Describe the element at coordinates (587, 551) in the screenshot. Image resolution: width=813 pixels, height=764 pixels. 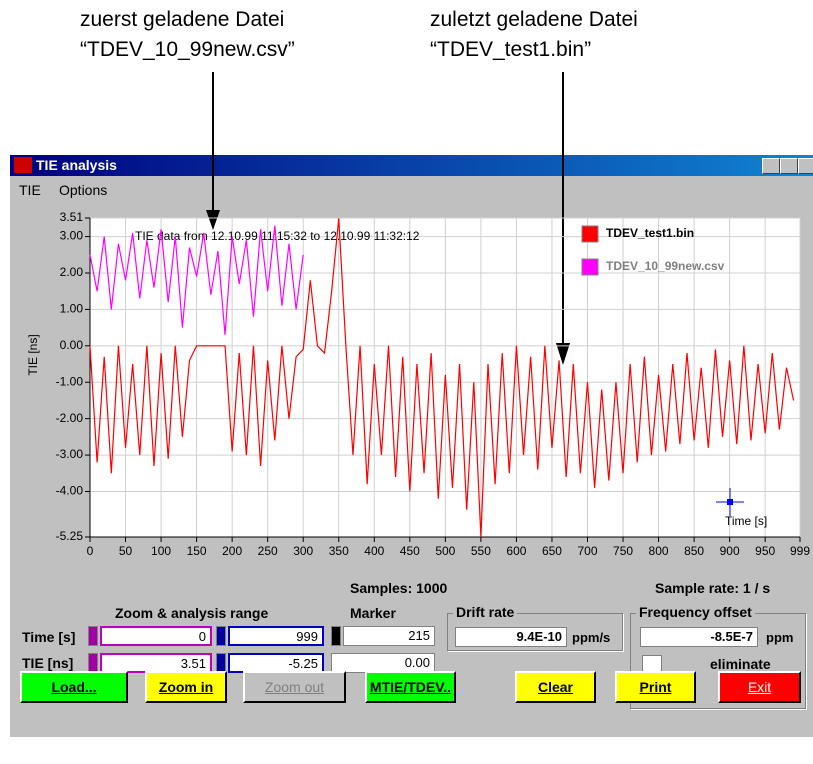
I see `x-tick-label: 700` at that location.